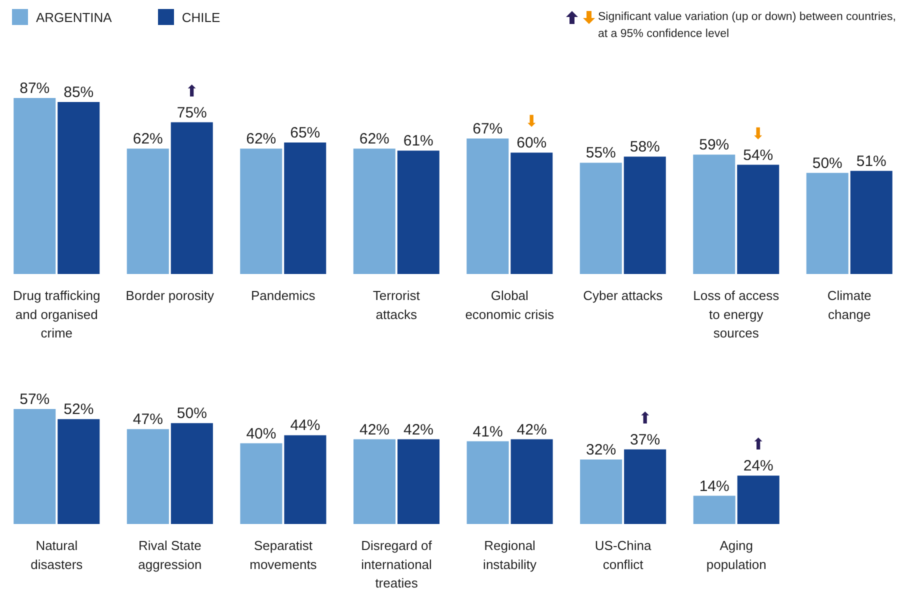 Image resolution: width=906 pixels, height=590 pixels. I want to click on data-label: 87%, so click(35, 88).